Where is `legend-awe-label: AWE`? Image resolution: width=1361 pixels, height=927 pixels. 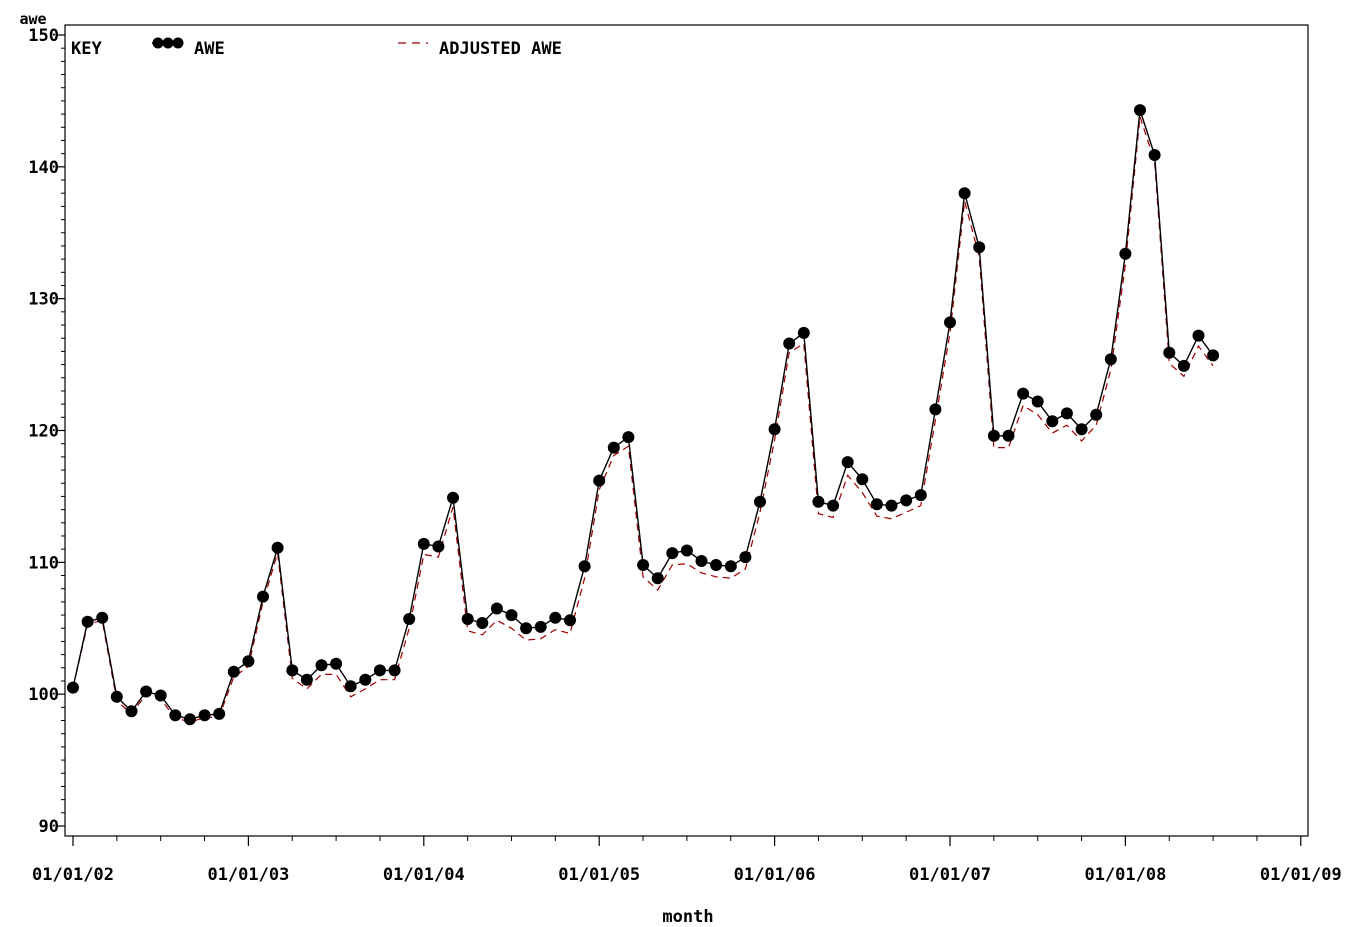
legend-awe-label: AWE is located at coordinates (209, 49).